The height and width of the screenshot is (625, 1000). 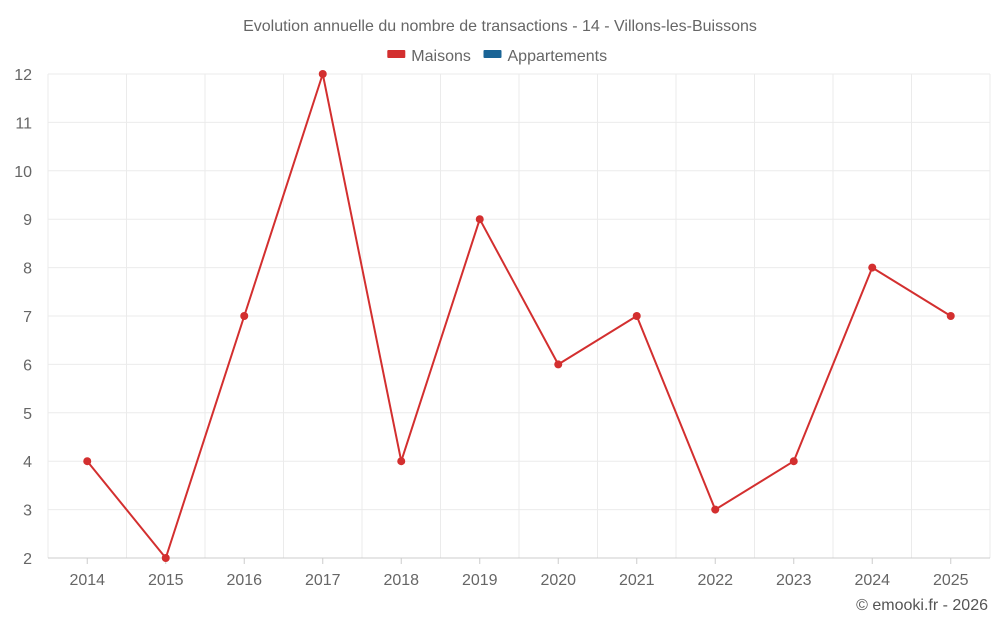 I want to click on legend: Maisons Appartements, so click(x=497, y=56).